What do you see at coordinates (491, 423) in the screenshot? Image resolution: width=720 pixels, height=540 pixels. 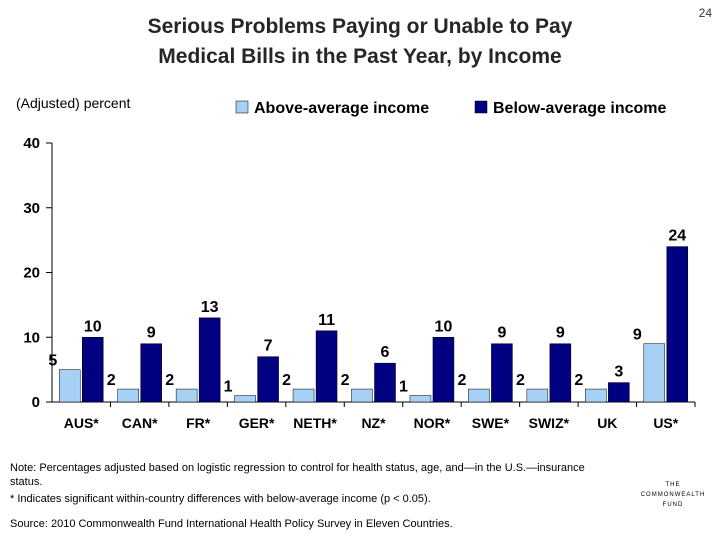 I see `x-tick-label: SWE*` at bounding box center [491, 423].